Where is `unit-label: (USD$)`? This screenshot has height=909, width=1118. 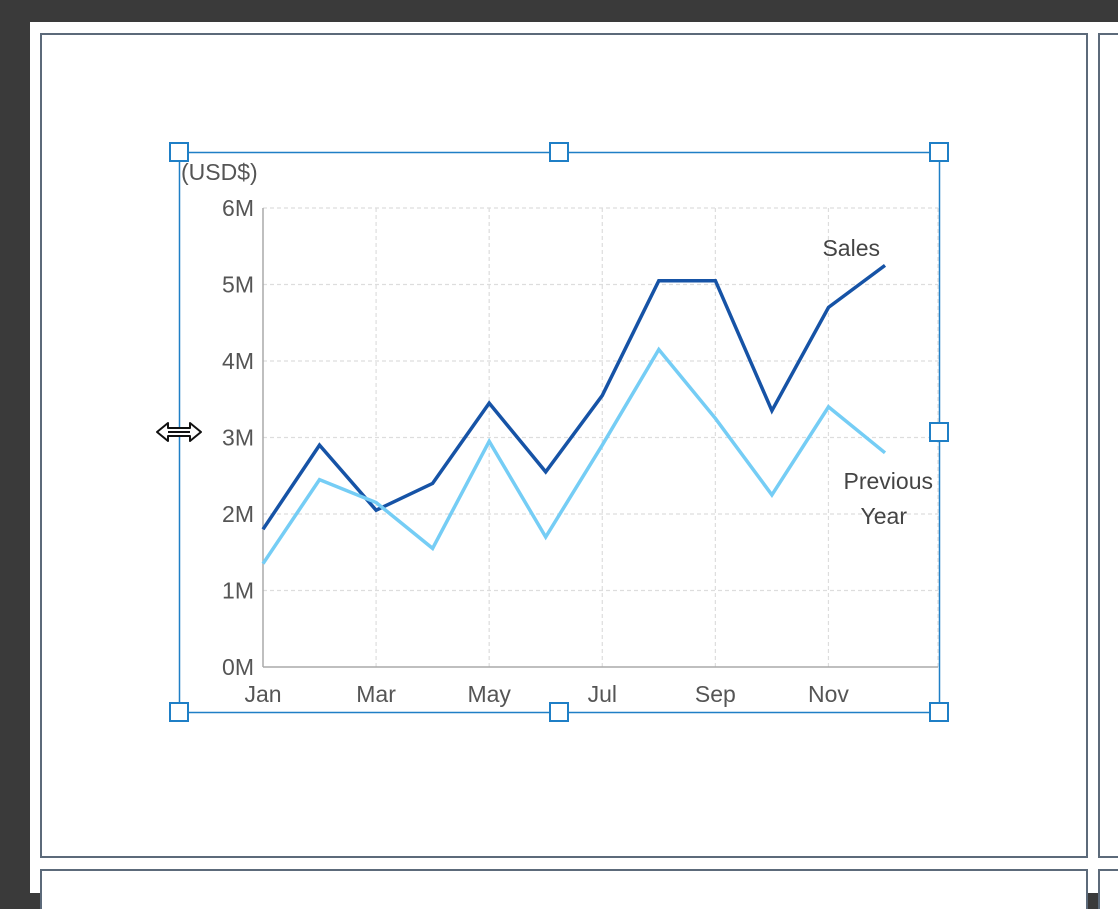 unit-label: (USD$) is located at coordinates (219, 172).